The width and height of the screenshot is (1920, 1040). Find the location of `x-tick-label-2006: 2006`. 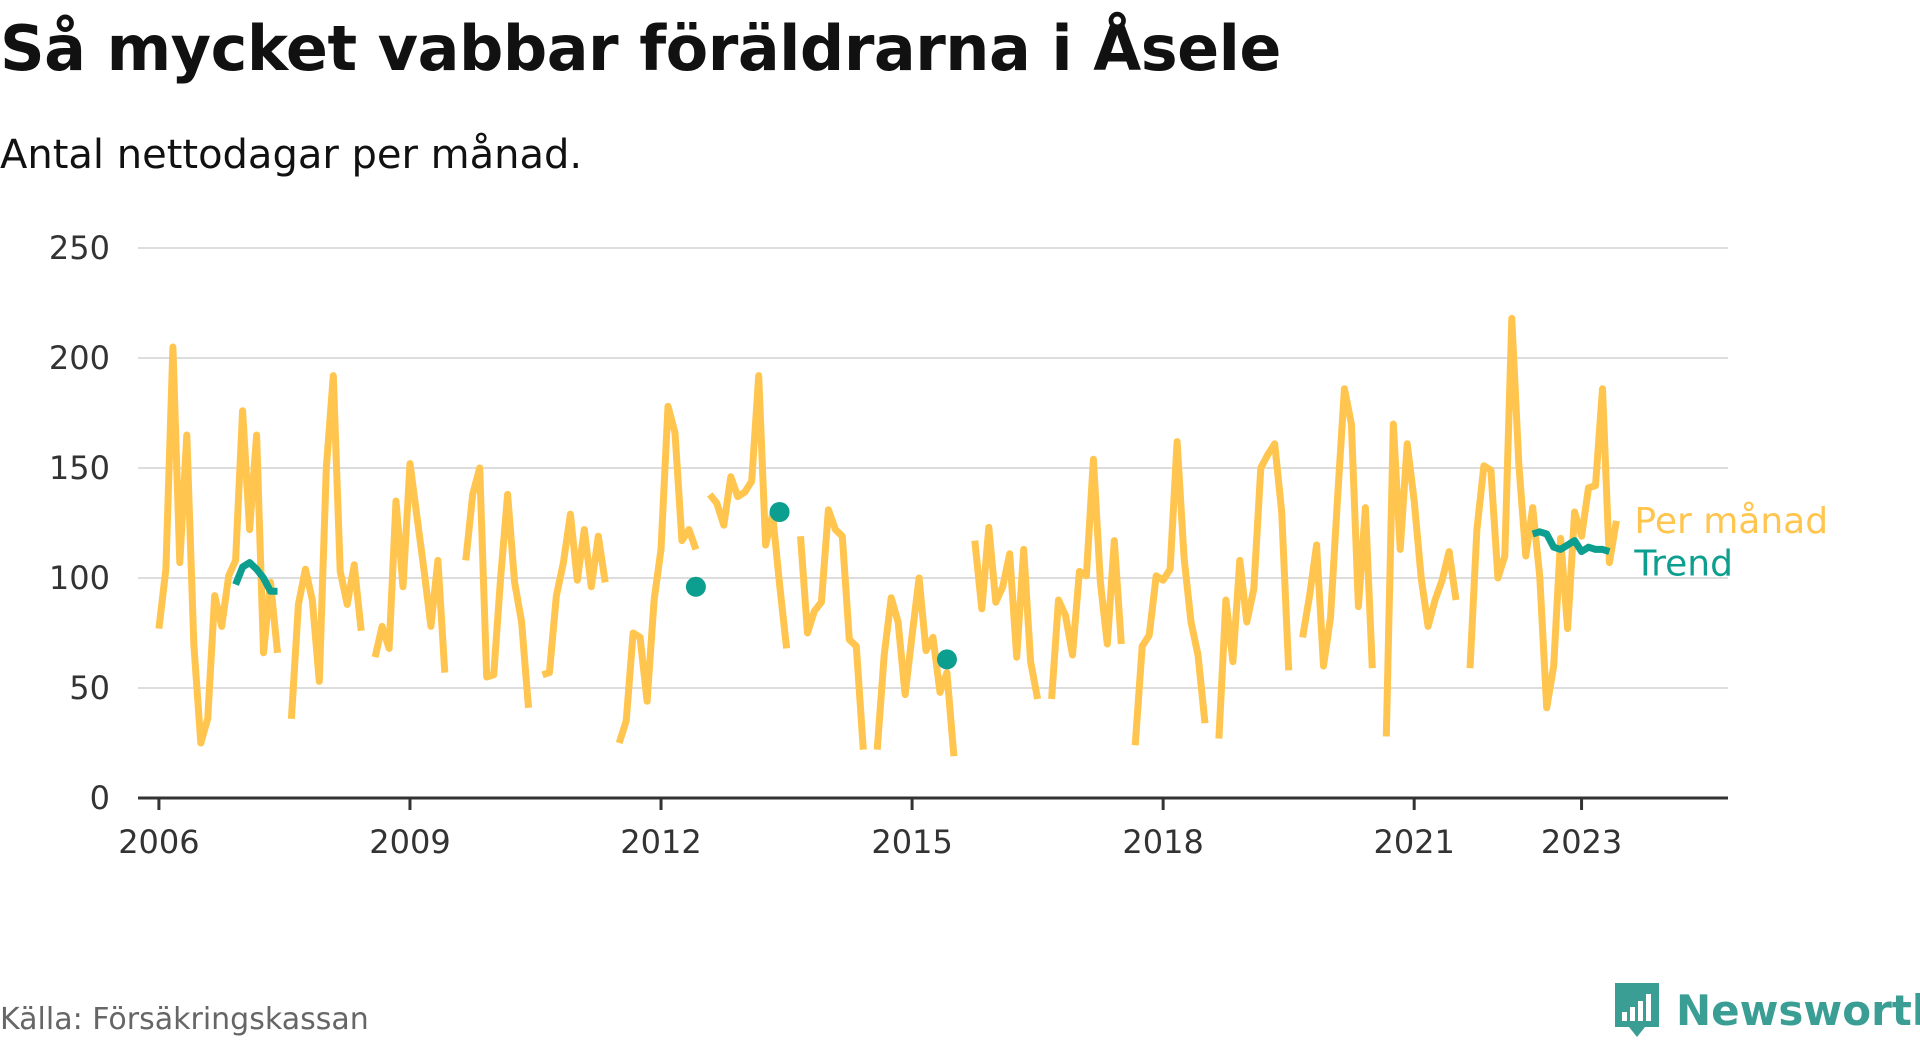

x-tick-label-2006: 2006 is located at coordinates (158, 842).